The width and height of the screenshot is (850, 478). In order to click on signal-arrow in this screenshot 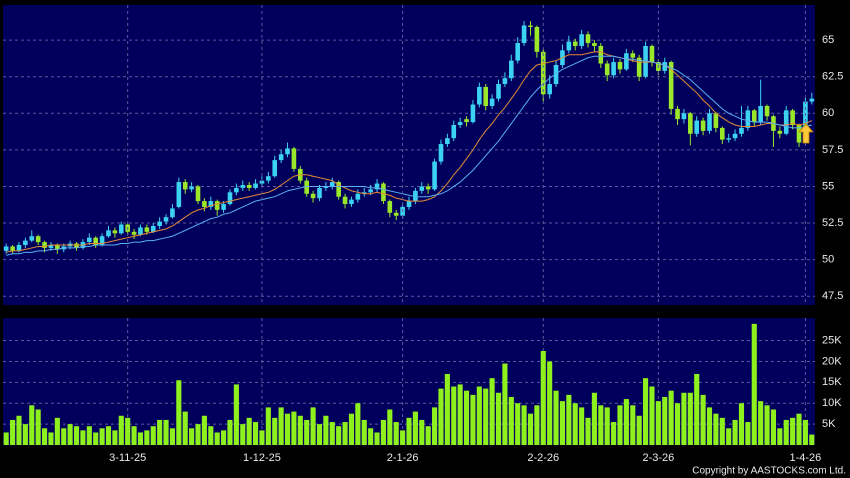, I will do `click(806, 133)`.